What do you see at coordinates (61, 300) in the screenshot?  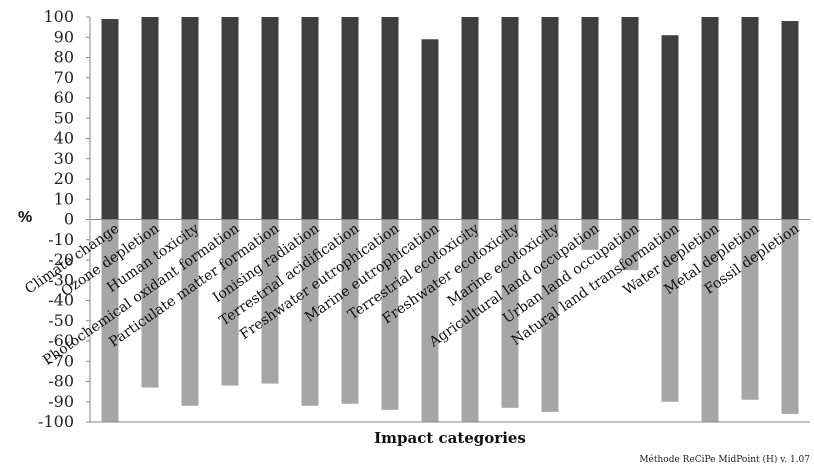 I see `y-tick-label: -40` at bounding box center [61, 300].